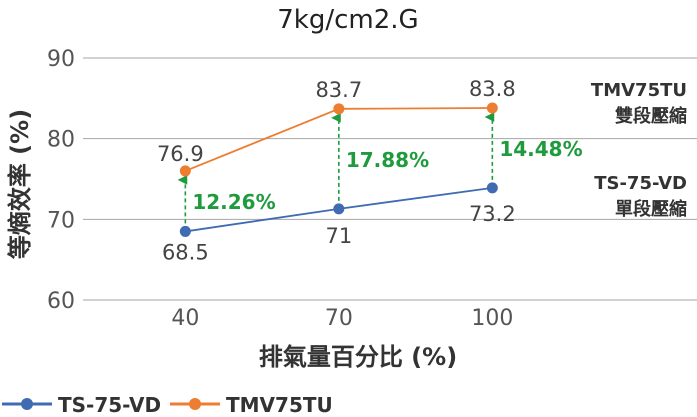 The image size is (697, 417). What do you see at coordinates (61, 59) in the screenshot?
I see `y-tick-label: 90` at bounding box center [61, 59].